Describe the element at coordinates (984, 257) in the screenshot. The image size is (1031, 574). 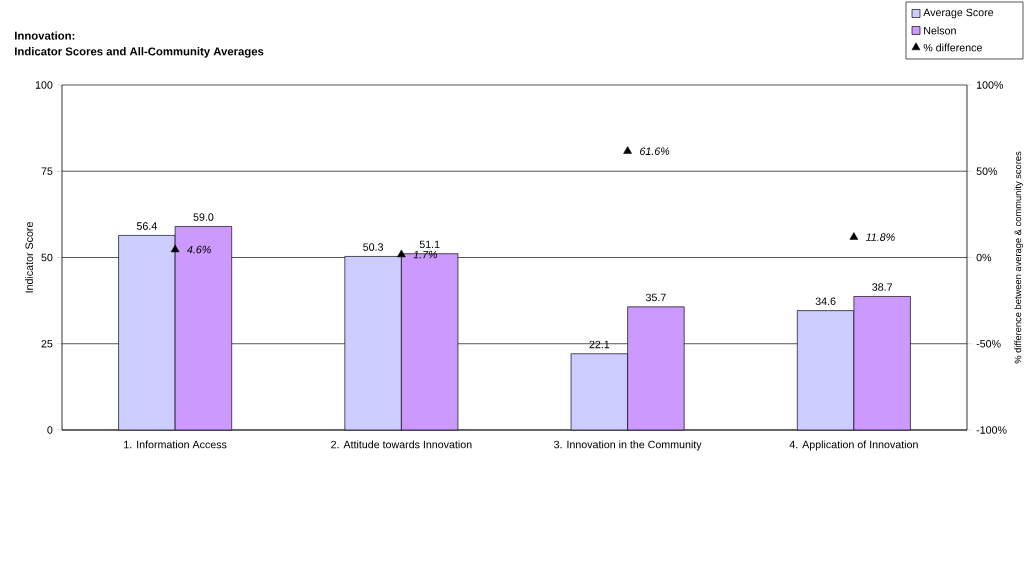
I see `y2-tick-label: 0%` at that location.